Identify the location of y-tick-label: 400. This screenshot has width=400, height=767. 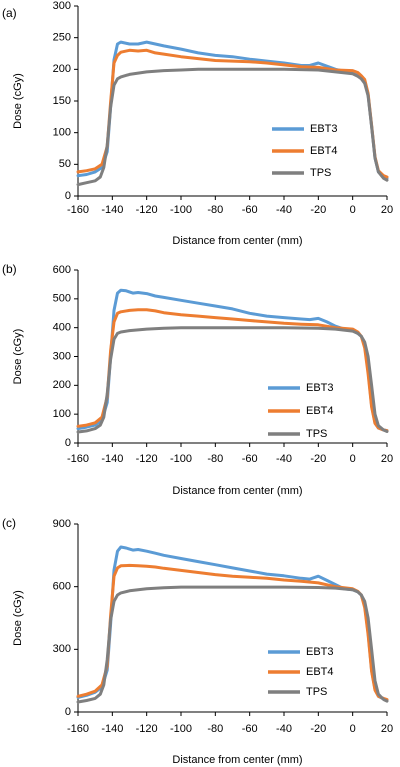
(62, 328).